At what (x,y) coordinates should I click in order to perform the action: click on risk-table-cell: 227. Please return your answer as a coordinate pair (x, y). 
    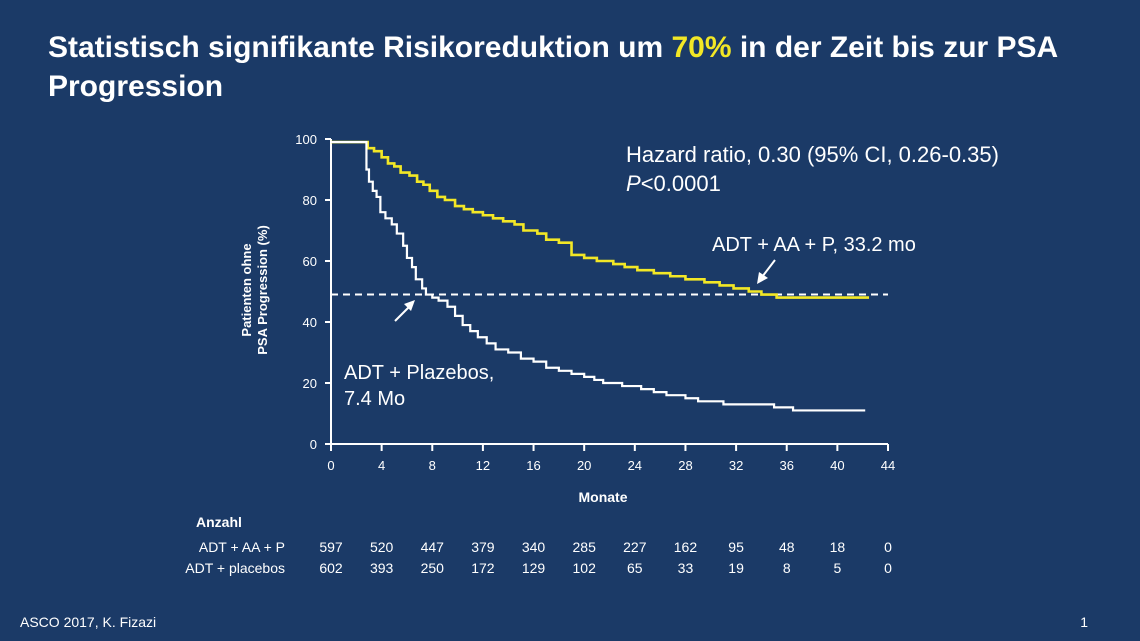
    Looking at the image, I should click on (635, 547).